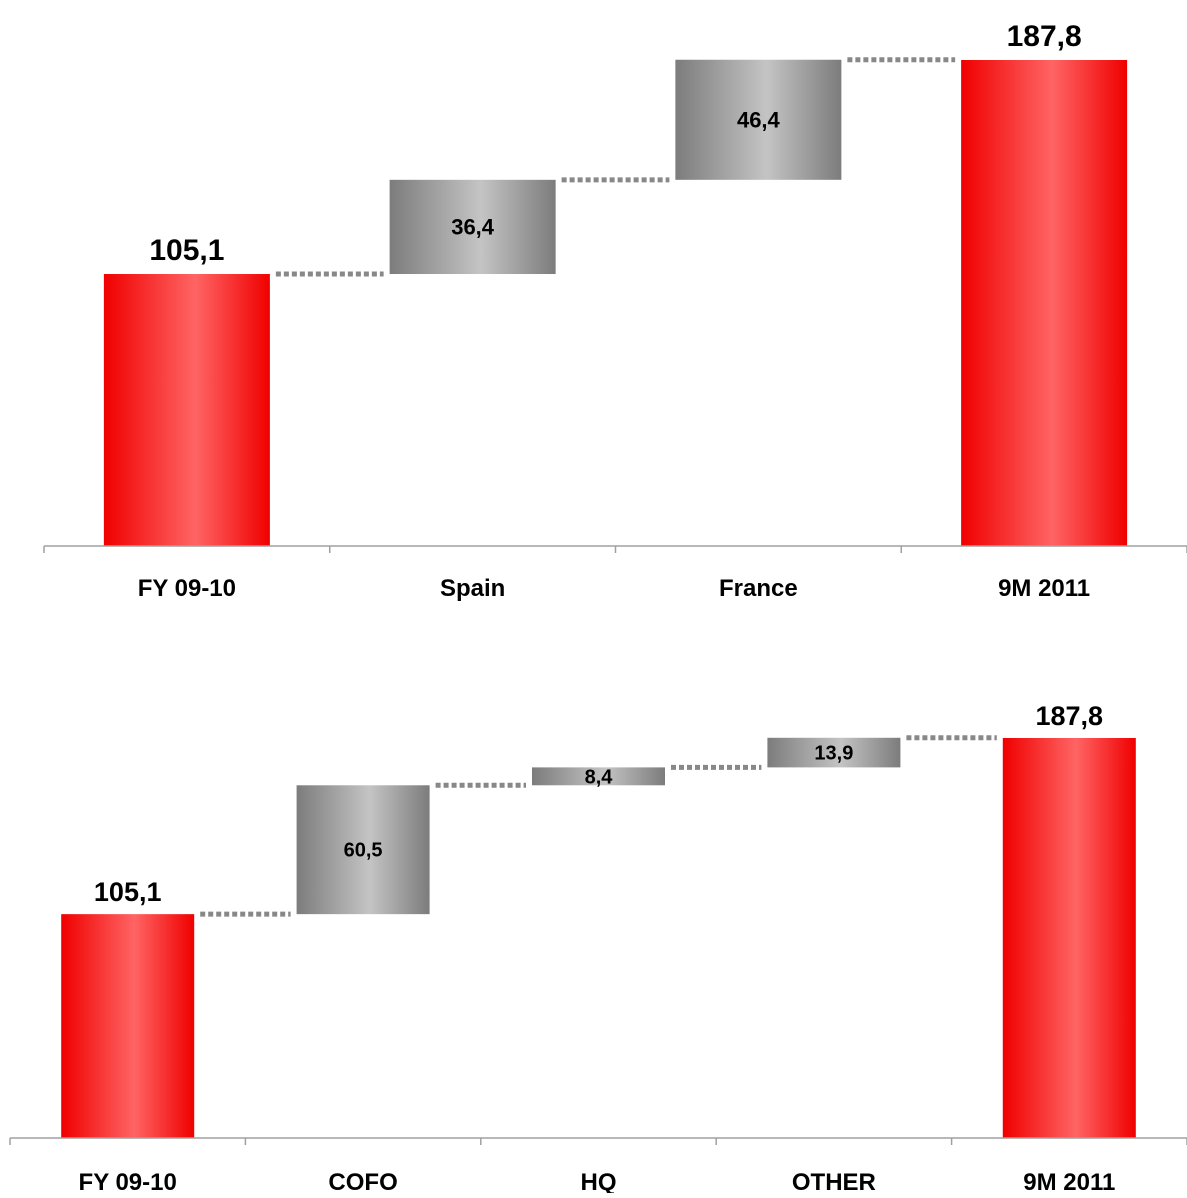  I want to click on category-label-other: OTHER, so click(834, 1181).